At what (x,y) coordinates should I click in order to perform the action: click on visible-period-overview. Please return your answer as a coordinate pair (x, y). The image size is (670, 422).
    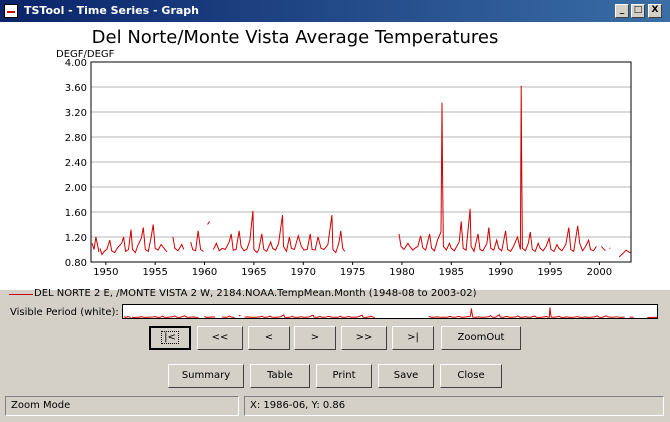
    Looking at the image, I should click on (390, 311).